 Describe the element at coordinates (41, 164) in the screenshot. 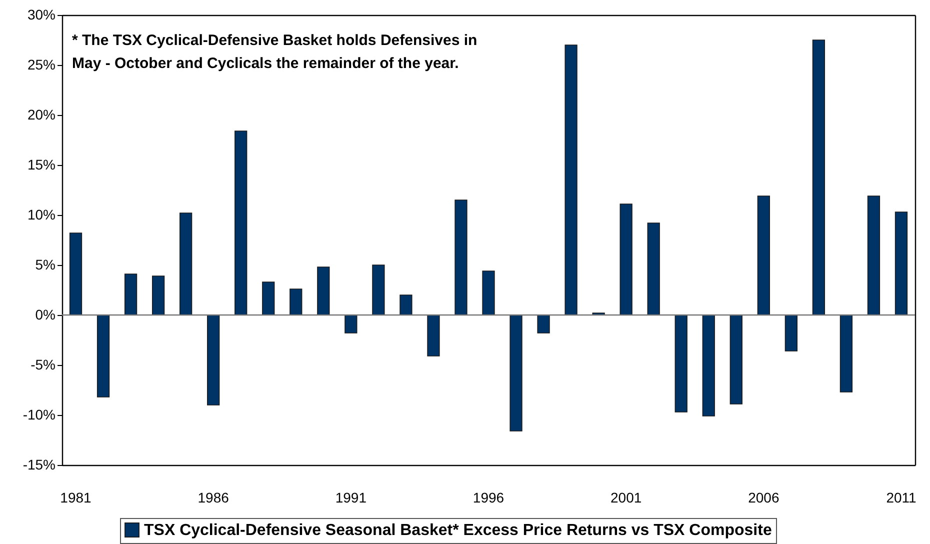

I see `y-tick-label: 15%` at that location.